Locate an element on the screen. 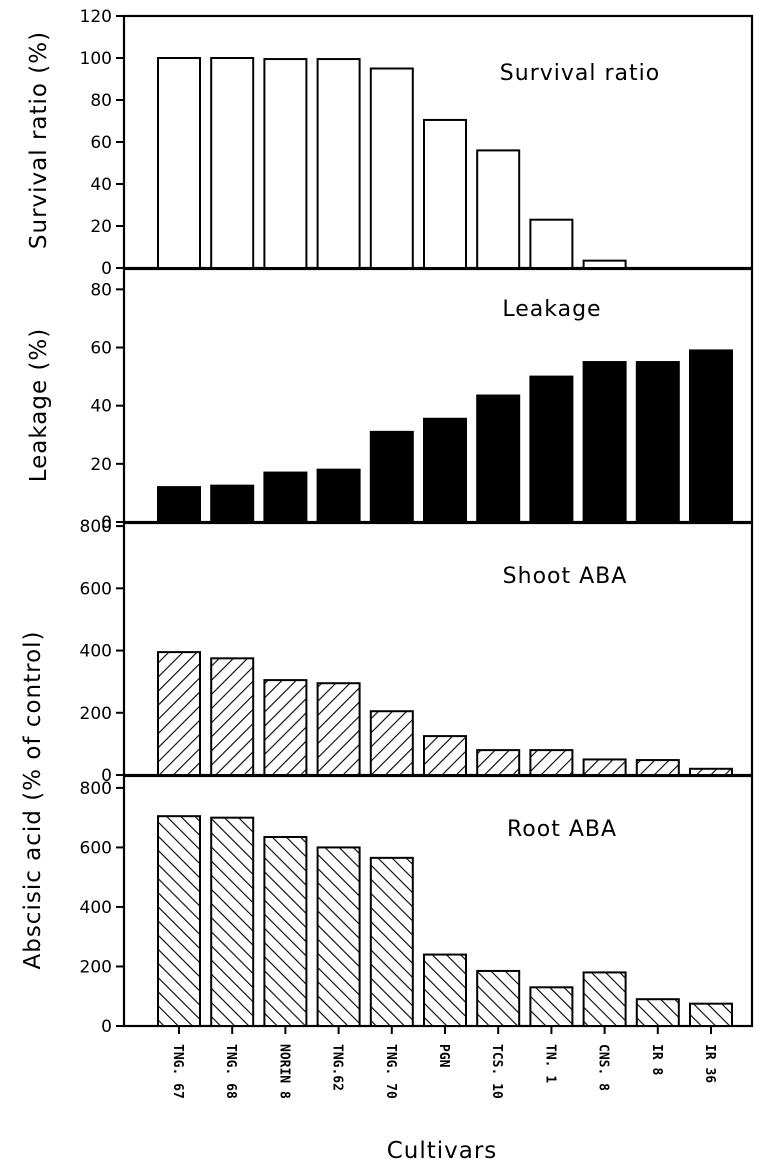 This screenshot has width=758, height=1168. y-tick-label-shoot-aba: 0 is located at coordinates (106, 776).